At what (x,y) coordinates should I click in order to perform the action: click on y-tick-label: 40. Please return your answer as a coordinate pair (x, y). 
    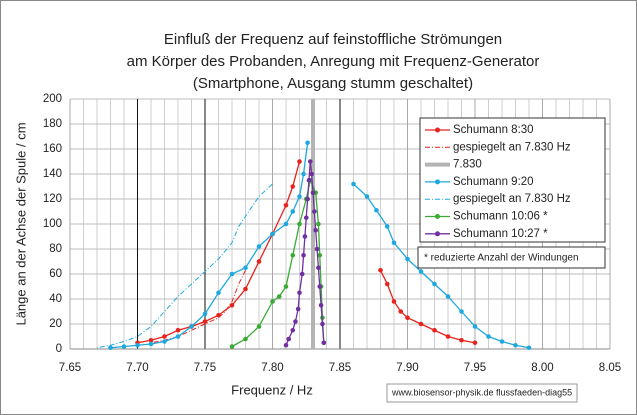
    Looking at the image, I should click on (55, 299).